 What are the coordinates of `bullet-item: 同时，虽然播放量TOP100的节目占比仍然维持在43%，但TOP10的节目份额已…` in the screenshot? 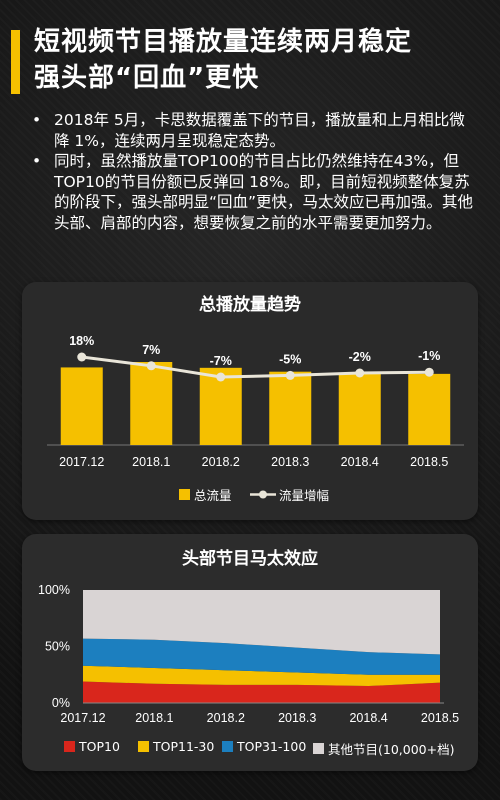 It's located at (255, 192).